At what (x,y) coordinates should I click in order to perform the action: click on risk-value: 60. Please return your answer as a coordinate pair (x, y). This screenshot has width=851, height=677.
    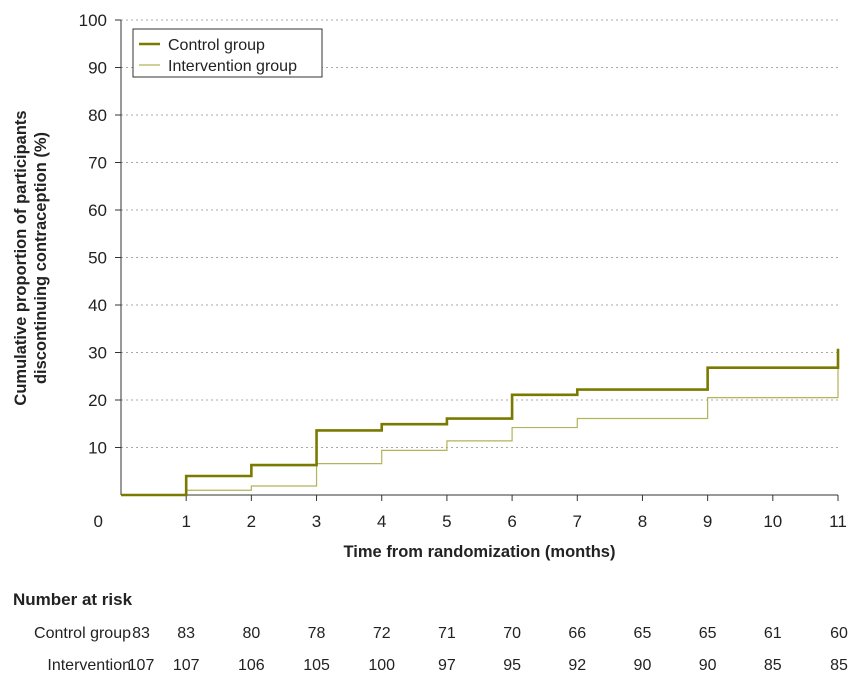
    Looking at the image, I should click on (839, 633).